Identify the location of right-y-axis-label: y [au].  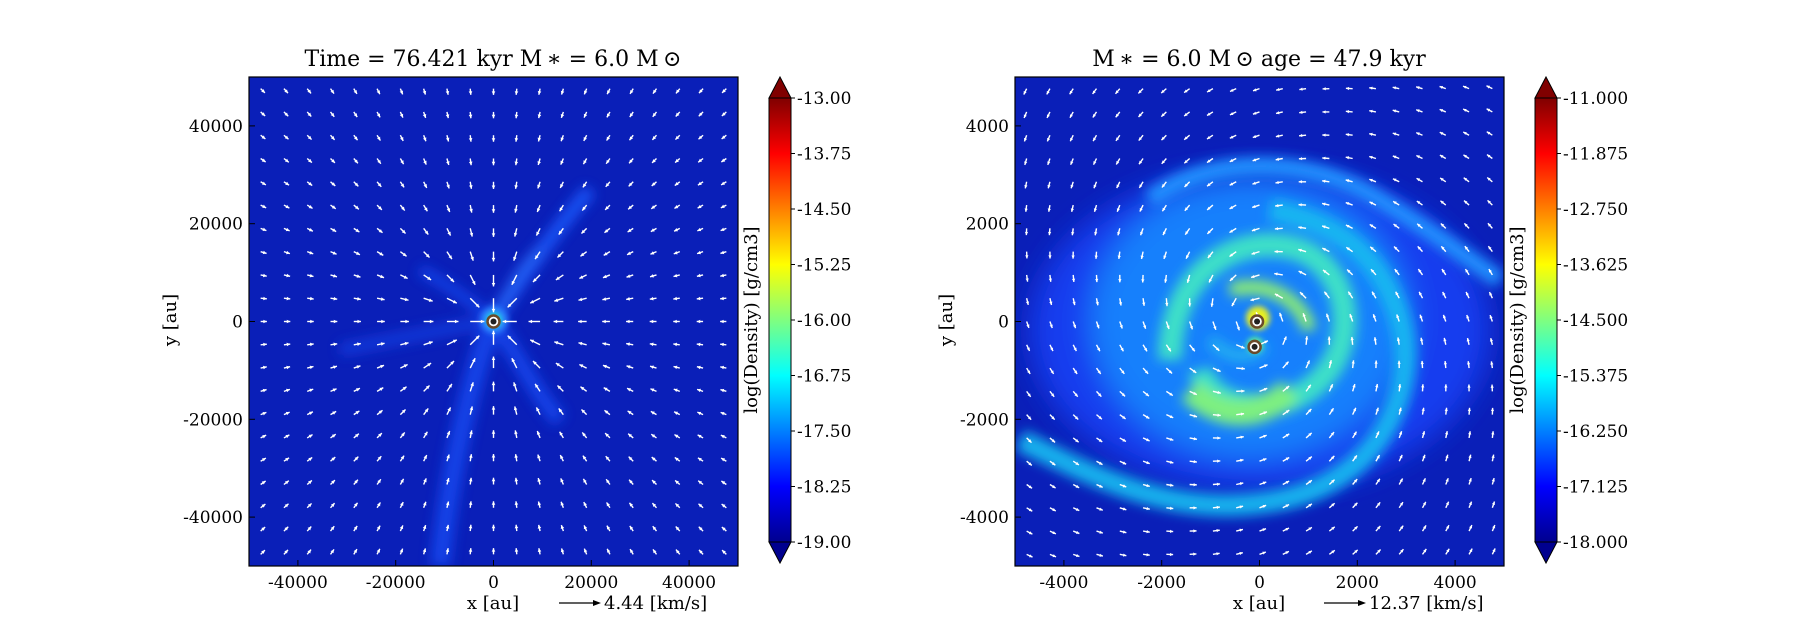
(946, 320).